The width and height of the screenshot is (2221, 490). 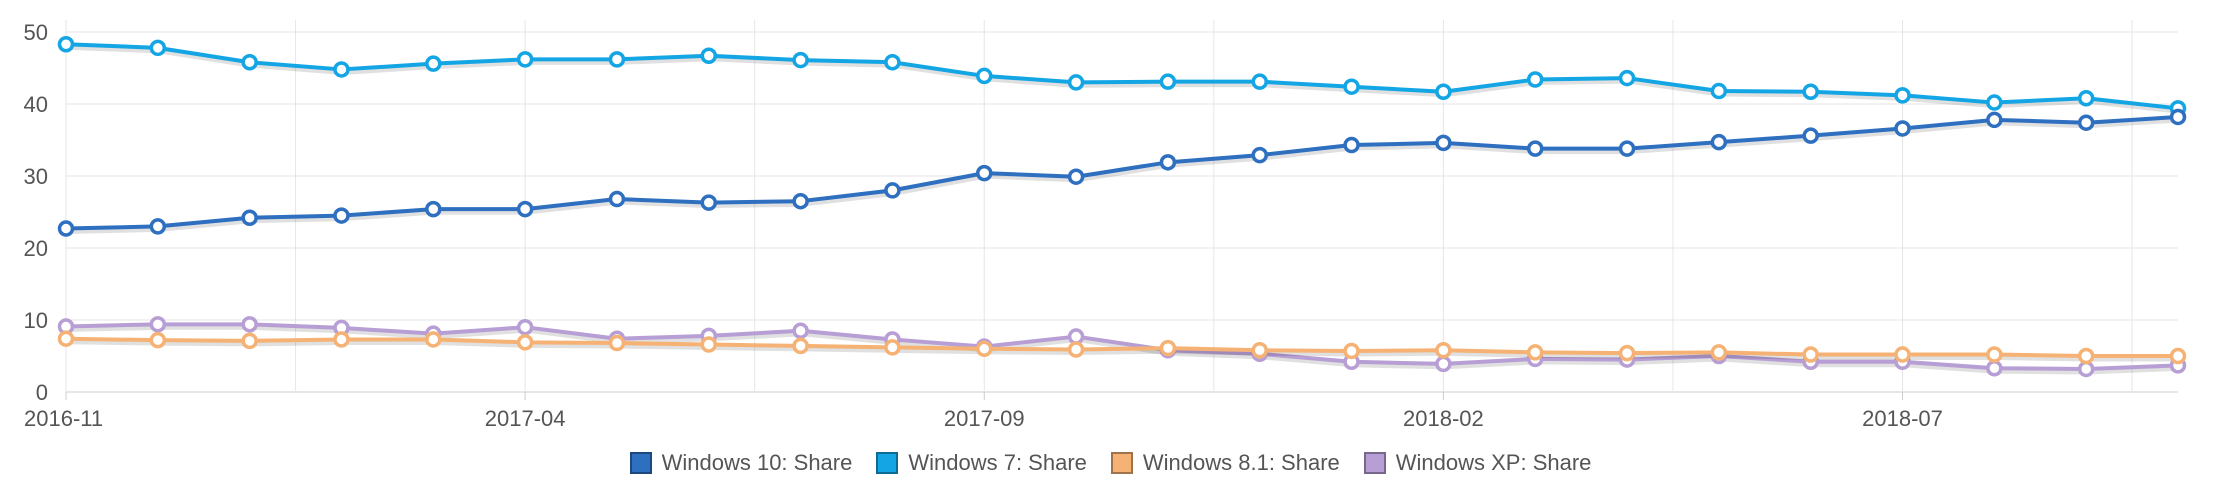 What do you see at coordinates (1241, 462) in the screenshot?
I see `legend-label: Windows 8.1: Share` at bounding box center [1241, 462].